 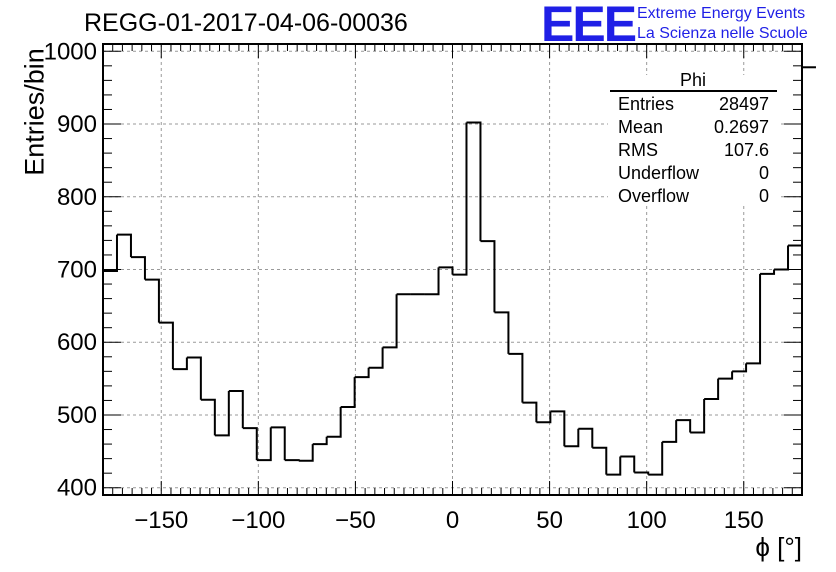 I want to click on stats-label: RMS, so click(x=638, y=150).